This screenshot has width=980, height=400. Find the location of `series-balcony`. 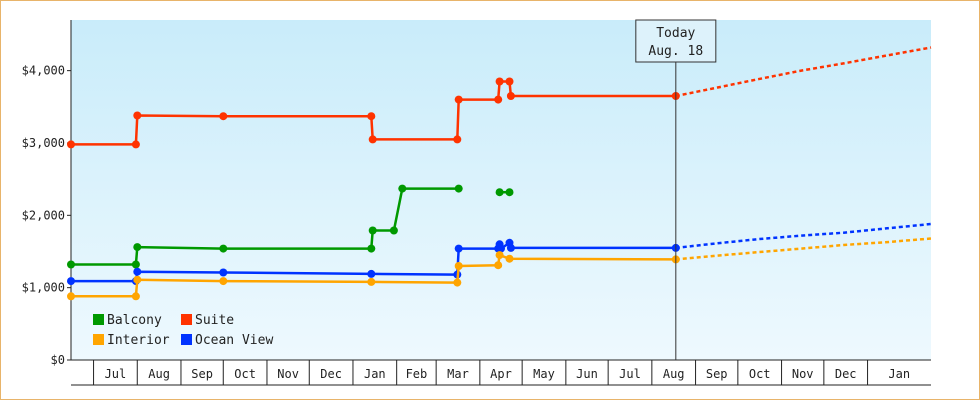

series-balcony is located at coordinates (290, 226).